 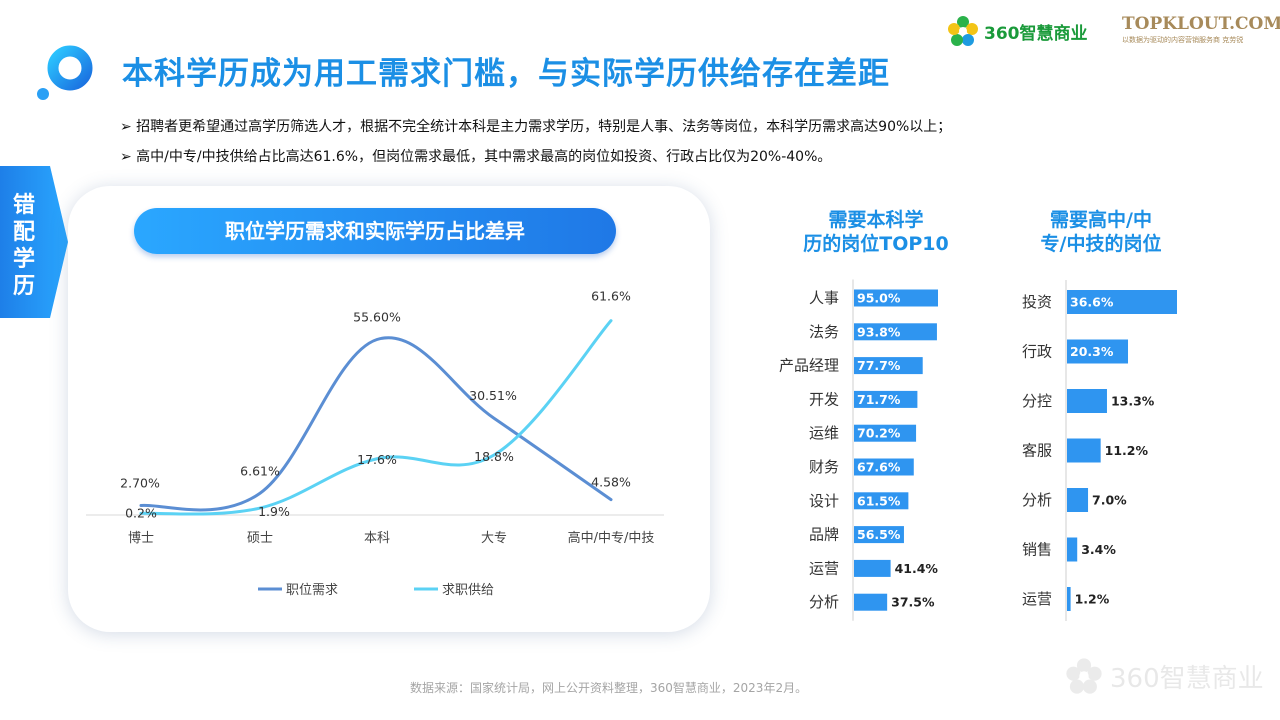 I want to click on watermark-logo: 360智慧商业, so click(x=1164, y=676).